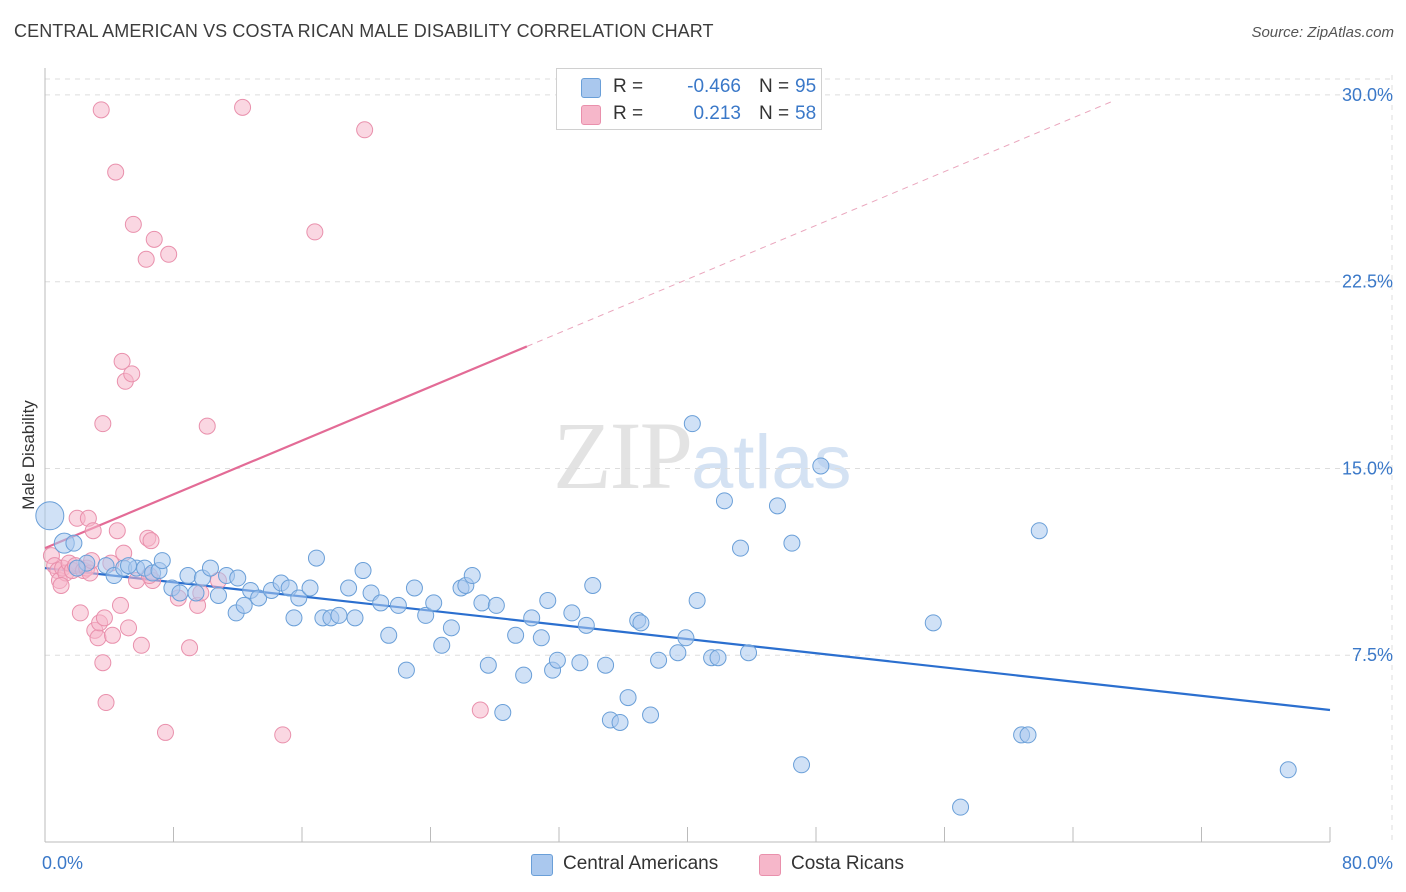 This screenshot has height=892, width=1406. What do you see at coordinates (820, 223) in the screenshot?
I see `costa-ricans-trend-extension` at bounding box center [820, 223].